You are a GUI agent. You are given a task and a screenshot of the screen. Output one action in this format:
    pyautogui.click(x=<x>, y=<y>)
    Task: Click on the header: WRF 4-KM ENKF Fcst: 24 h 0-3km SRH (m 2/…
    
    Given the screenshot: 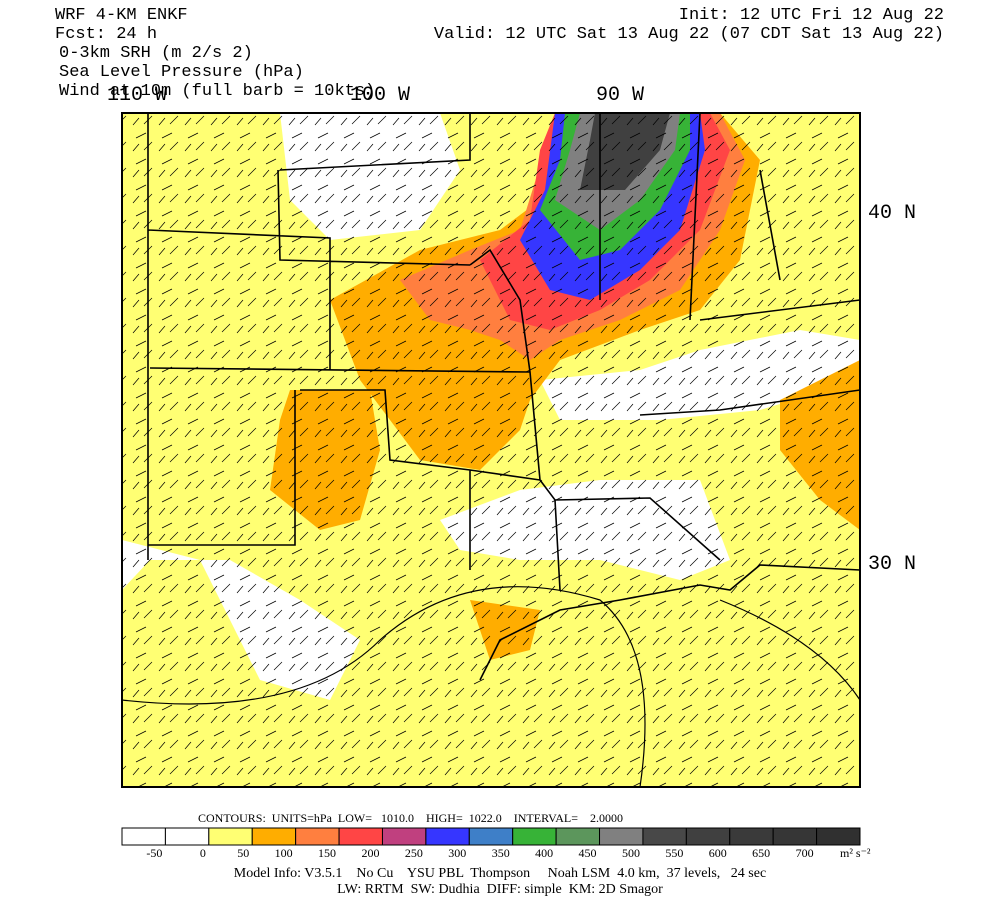 What is the action you would take?
    pyautogui.click(x=499, y=53)
    